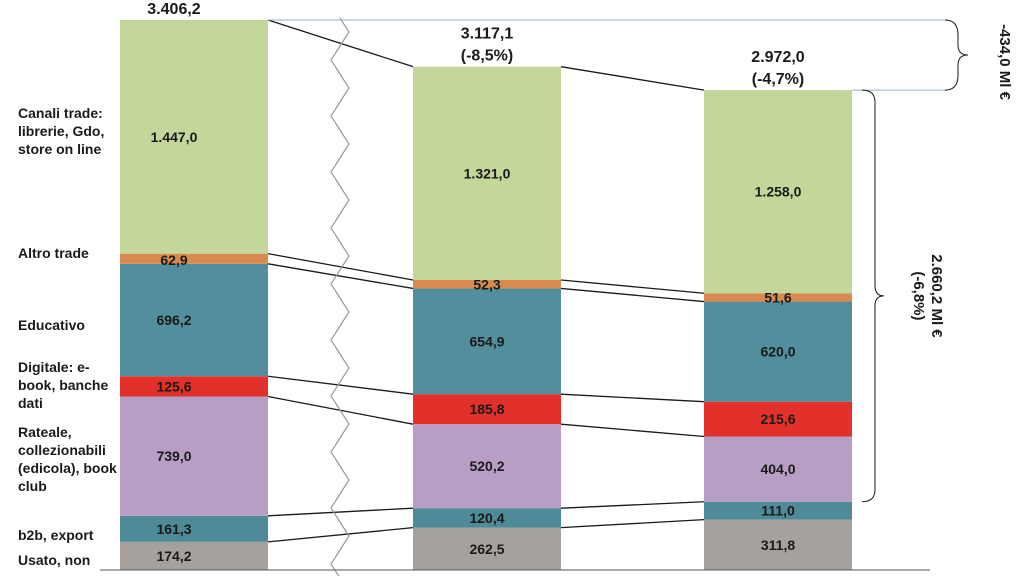 The image size is (1024, 581). What do you see at coordinates (340, 298) in the screenshot?
I see `axis-break-line` at bounding box center [340, 298].